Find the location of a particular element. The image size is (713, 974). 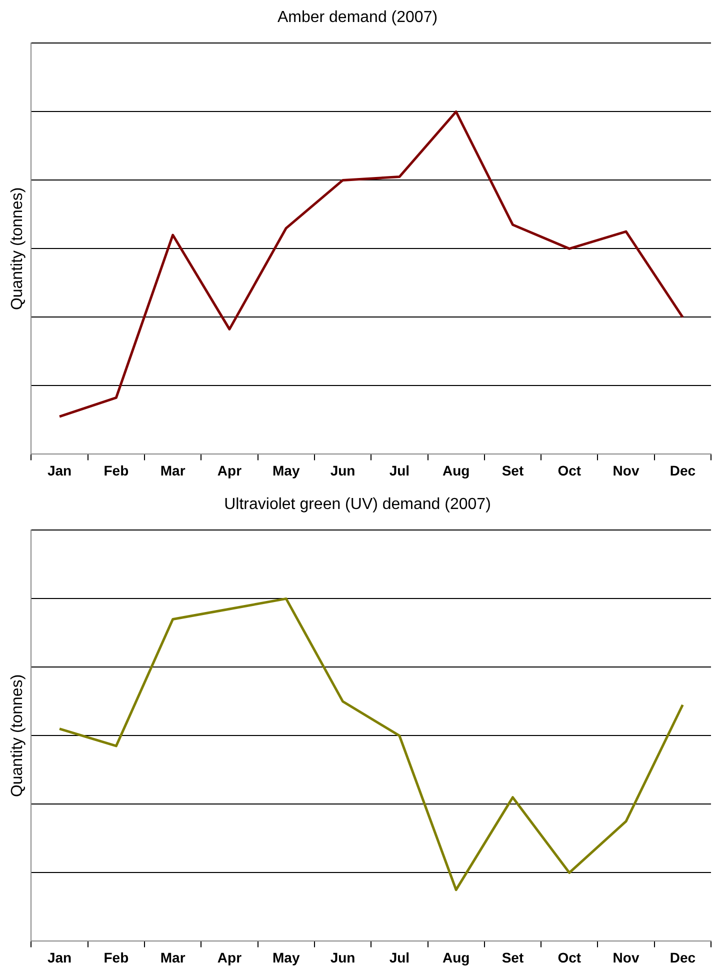

chart-title: Amber demand (2007) is located at coordinates (357, 17).